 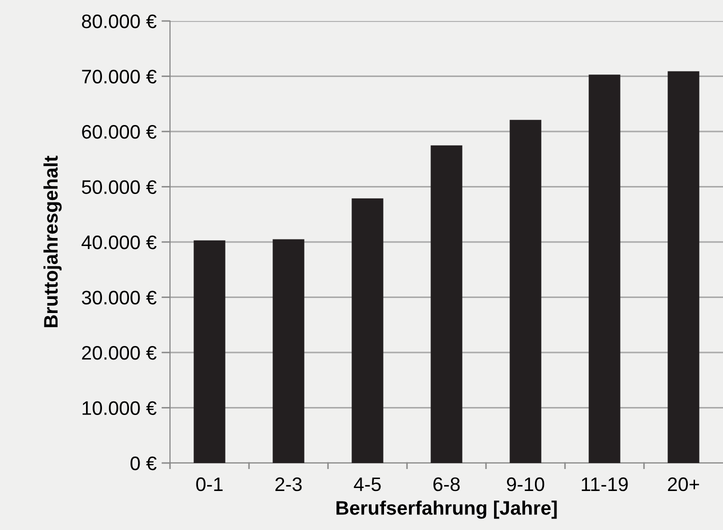 I want to click on y-tick-label: 70.000 €, so click(x=119, y=77).